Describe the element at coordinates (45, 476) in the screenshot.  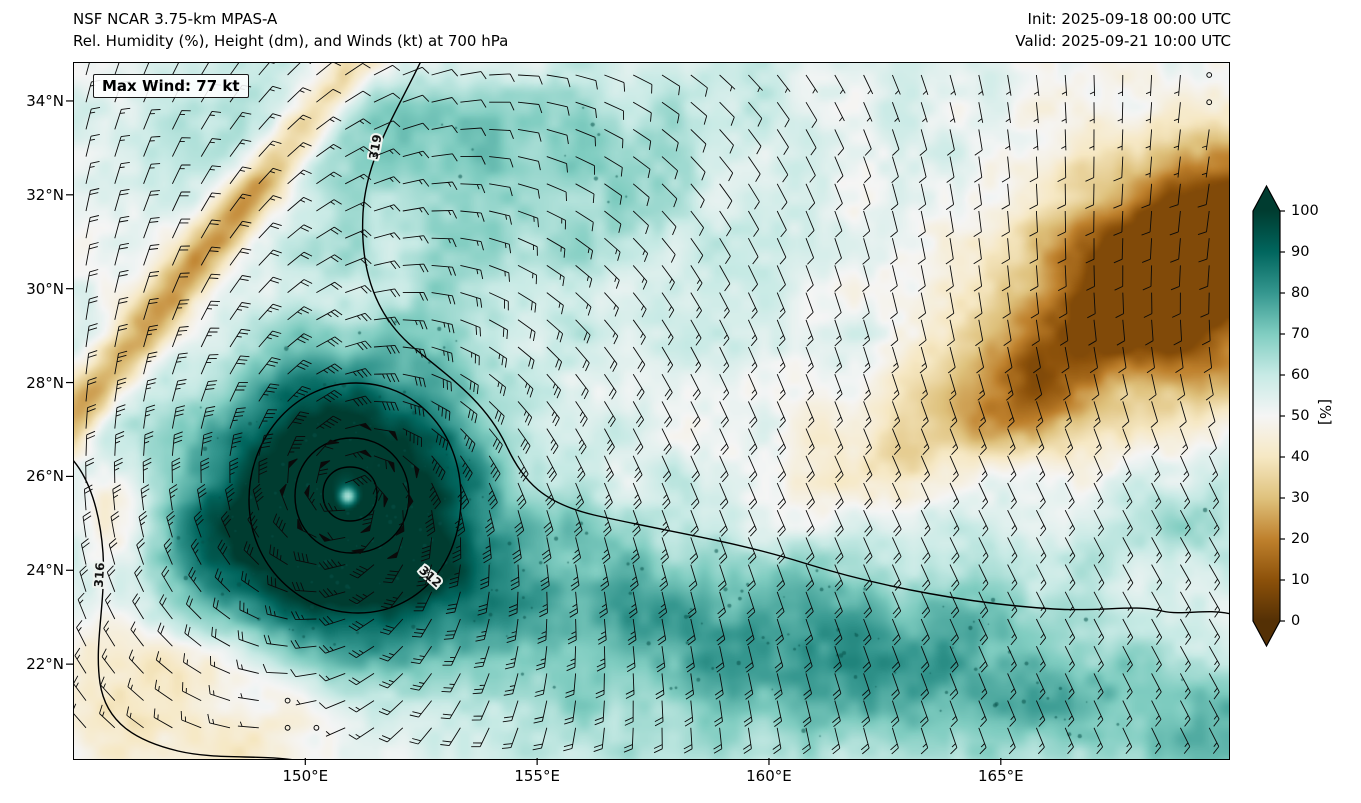
I see `y-tick-label: 26°N` at that location.